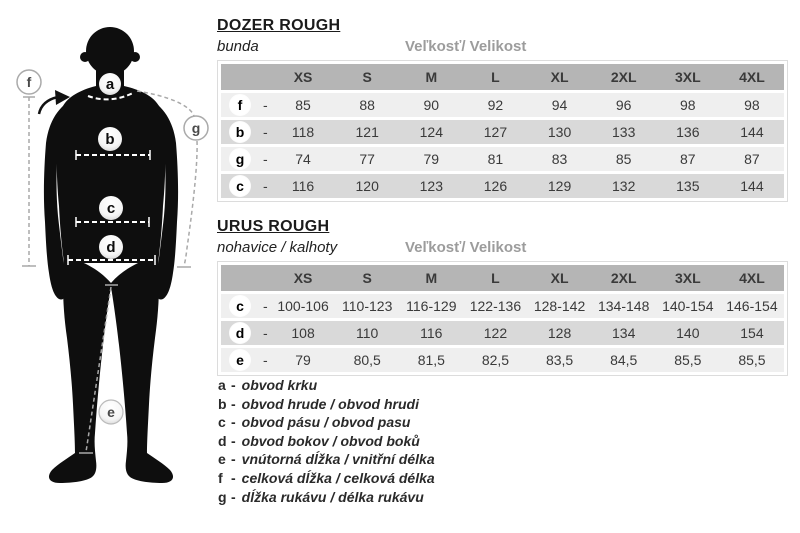 This screenshot has height=533, width=800. What do you see at coordinates (190, 203) in the screenshot?
I see `sleeve-measure-line-bottom` at bounding box center [190, 203].